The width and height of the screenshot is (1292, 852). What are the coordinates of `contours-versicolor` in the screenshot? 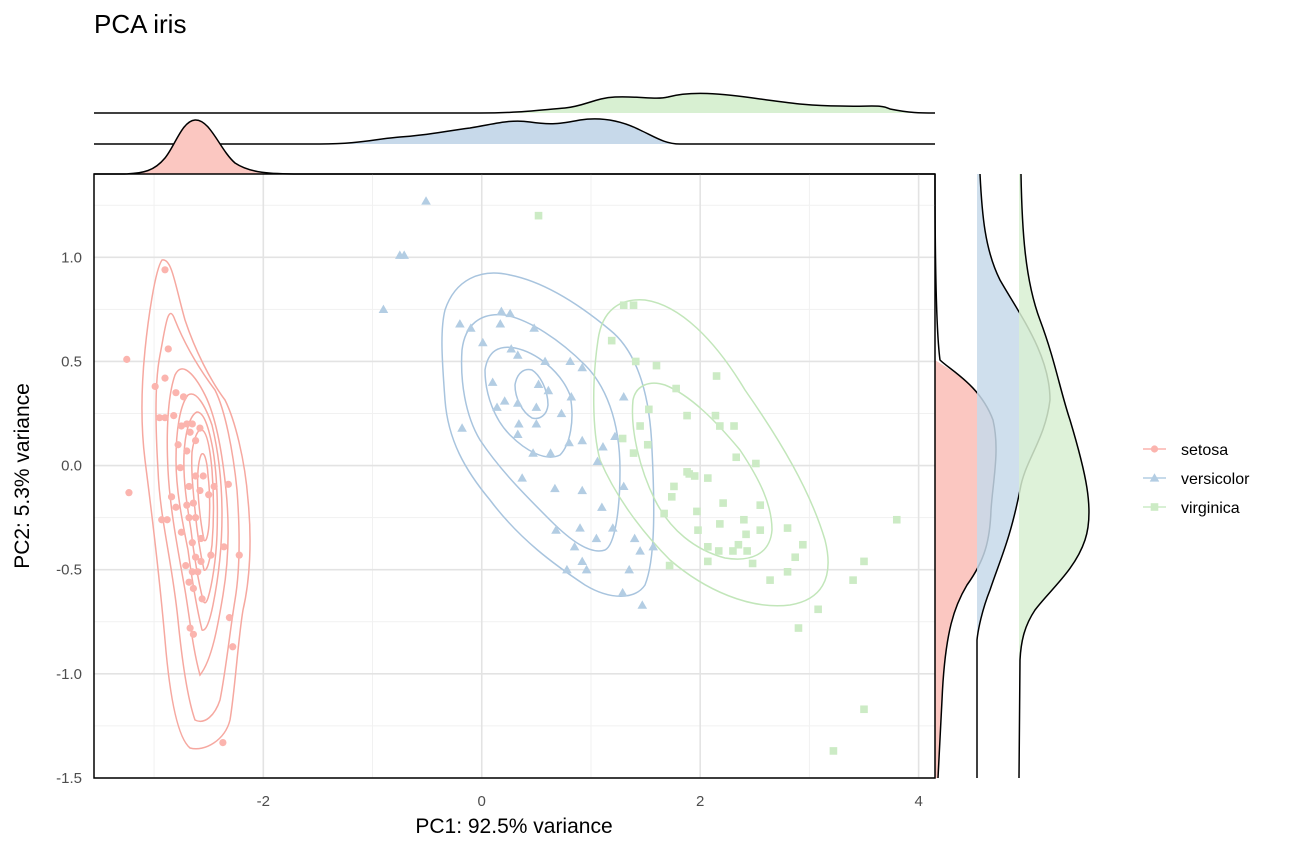 It's located at (548, 434).